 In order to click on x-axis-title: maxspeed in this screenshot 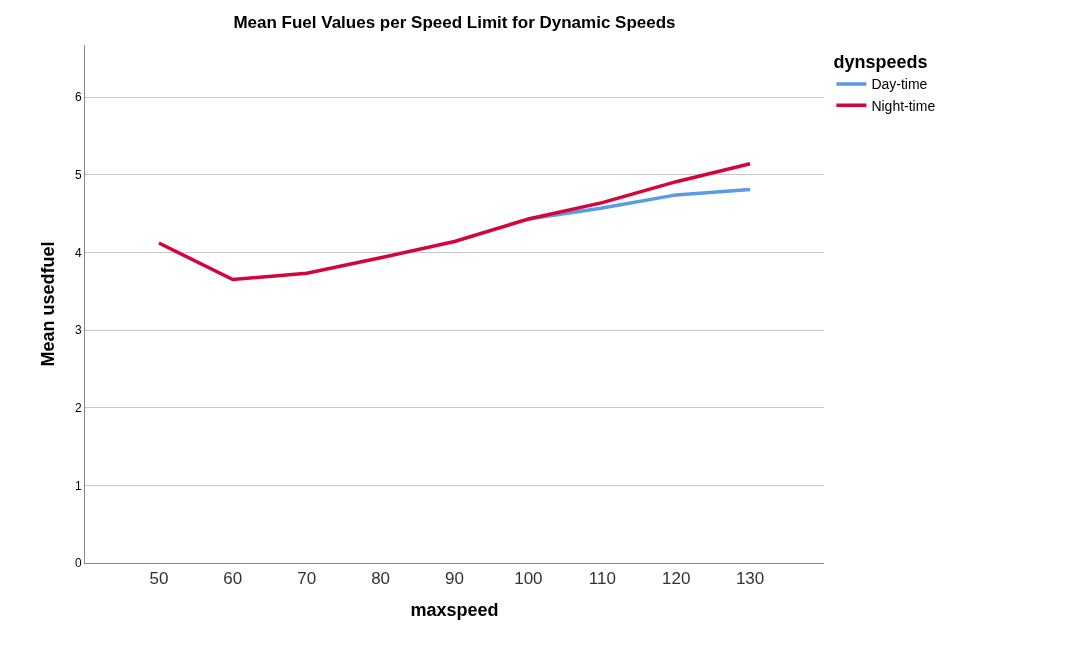, I will do `click(454, 609)`.